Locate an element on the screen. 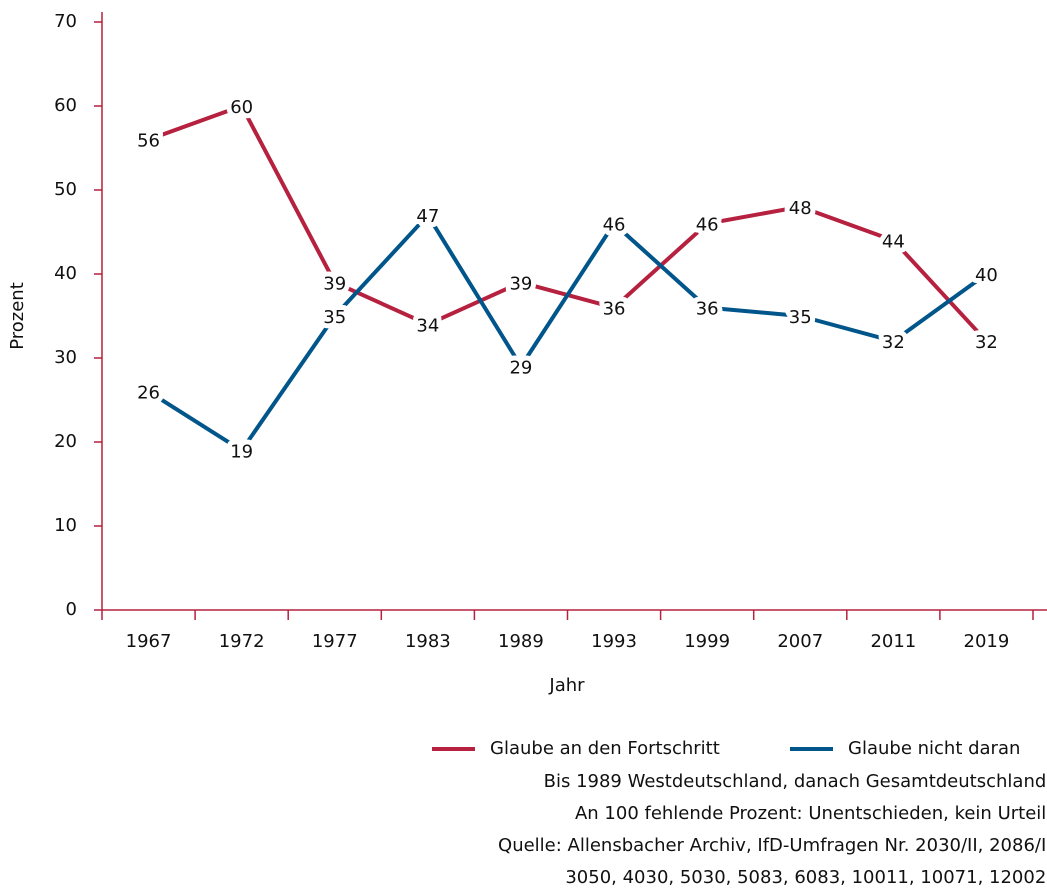  y-tick-label: 20 is located at coordinates (65, 441).